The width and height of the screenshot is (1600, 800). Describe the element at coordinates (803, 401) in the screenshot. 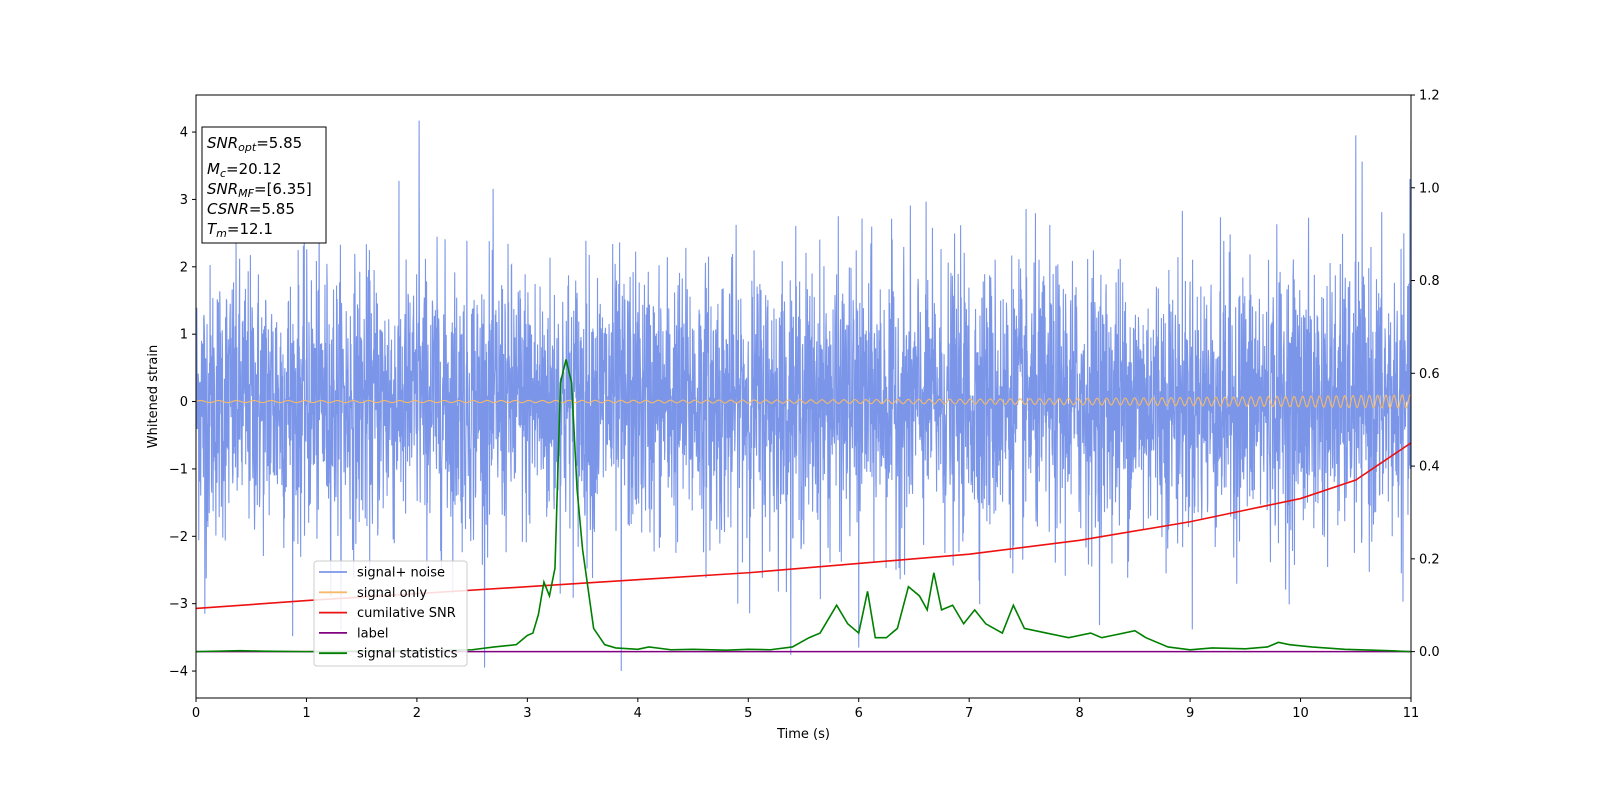

I see `series-signal-only-line` at that location.